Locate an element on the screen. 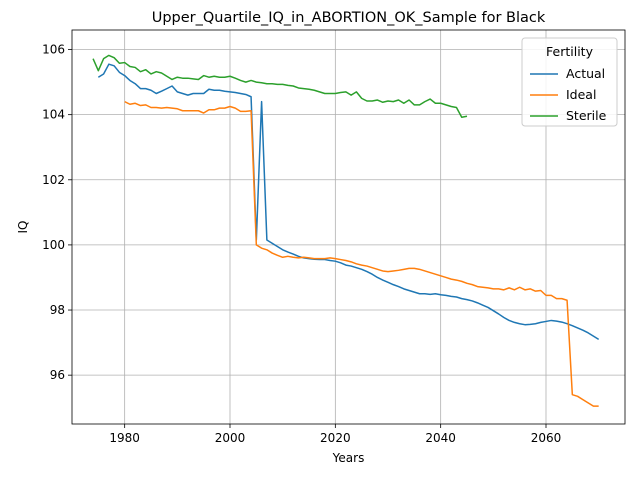 This screenshot has width=640, height=480. x-tick-label: 2060 is located at coordinates (546, 438).